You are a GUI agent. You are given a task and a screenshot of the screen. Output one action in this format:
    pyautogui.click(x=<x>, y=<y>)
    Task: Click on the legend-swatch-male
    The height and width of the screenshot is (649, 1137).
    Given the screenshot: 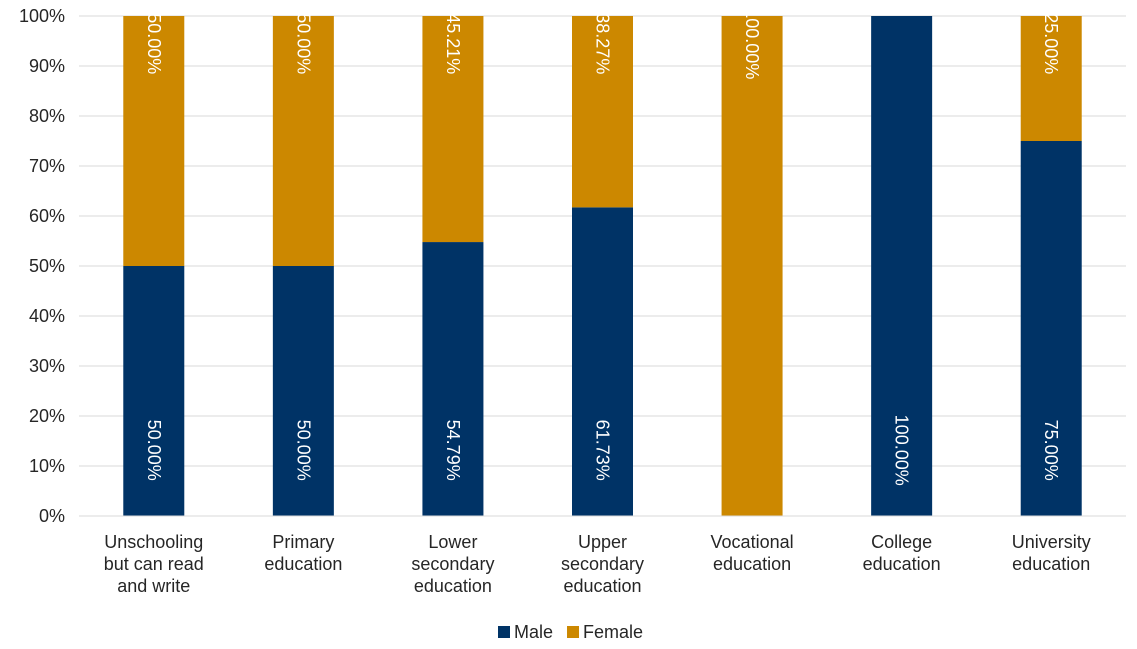 What is the action you would take?
    pyautogui.click(x=504, y=632)
    